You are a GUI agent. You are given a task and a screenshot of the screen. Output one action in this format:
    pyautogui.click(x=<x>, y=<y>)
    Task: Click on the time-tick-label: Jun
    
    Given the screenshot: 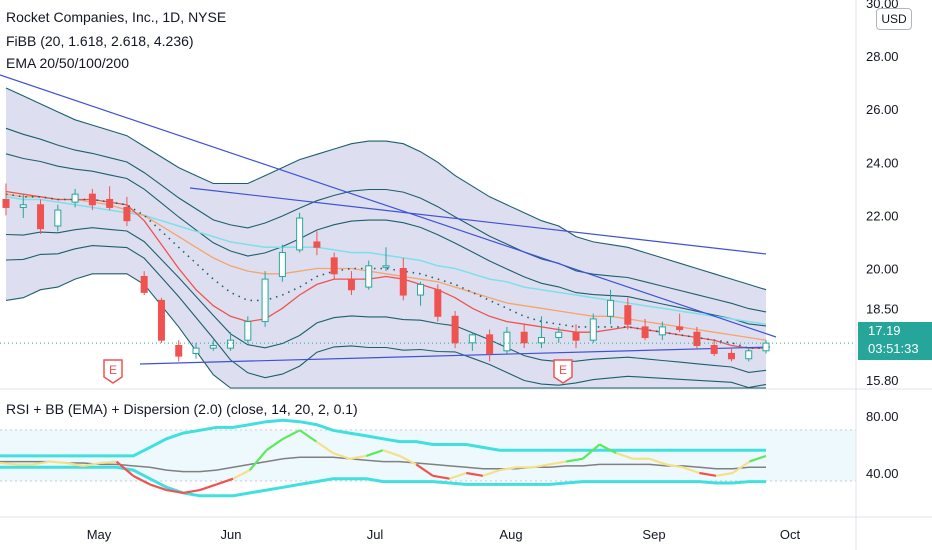 What is the action you would take?
    pyautogui.click(x=231, y=534)
    